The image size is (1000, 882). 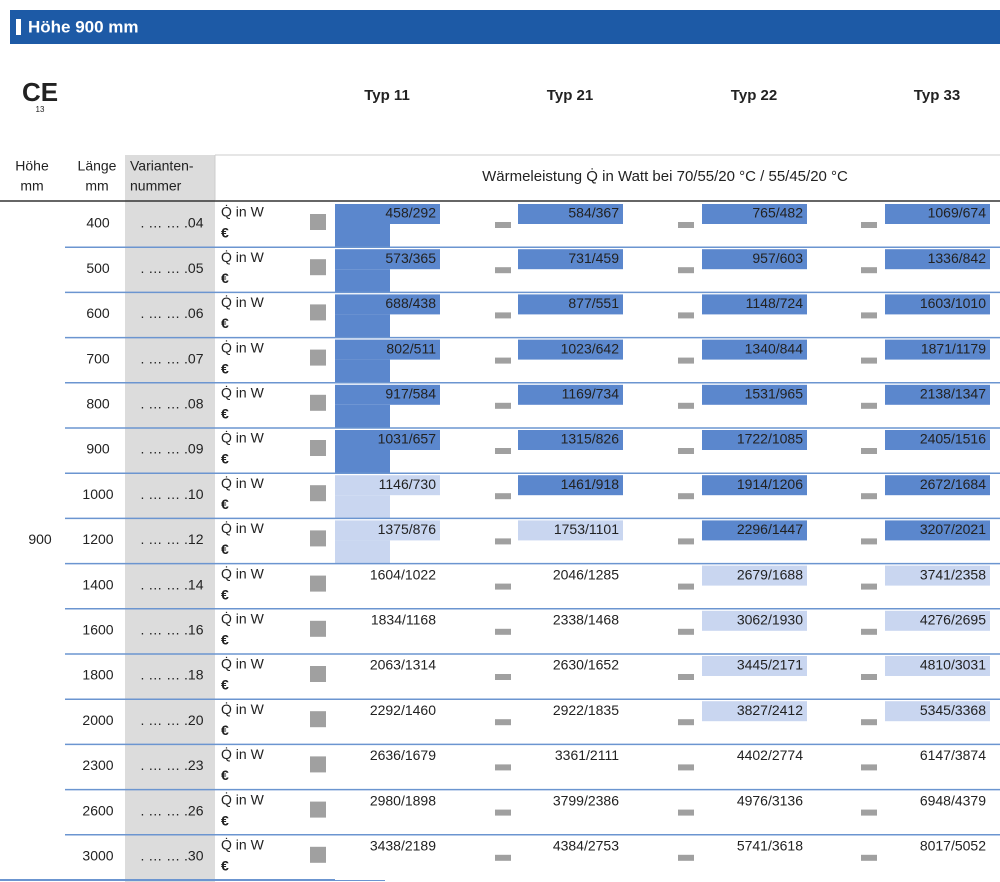 What do you see at coordinates (590, 348) in the screenshot?
I see `value: 1023/642` at bounding box center [590, 348].